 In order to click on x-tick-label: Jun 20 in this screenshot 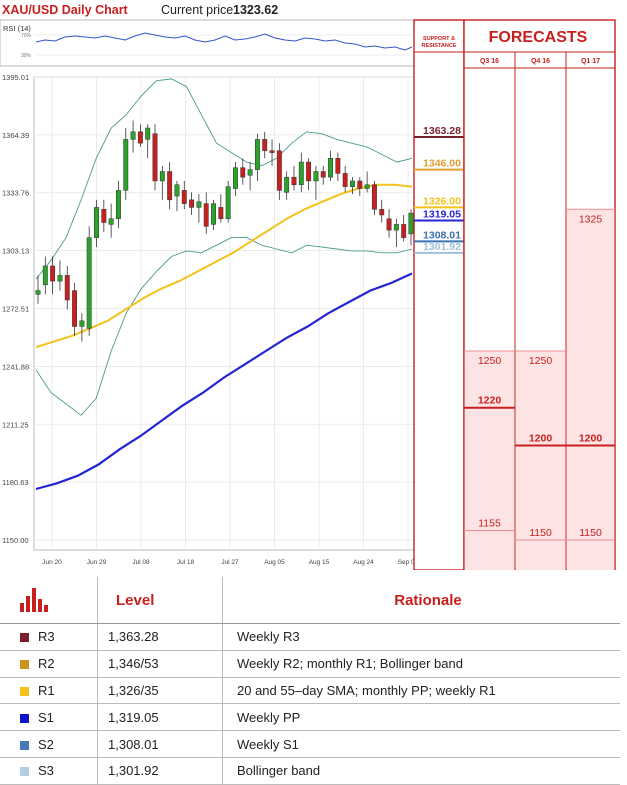, I will do `click(52, 562)`.